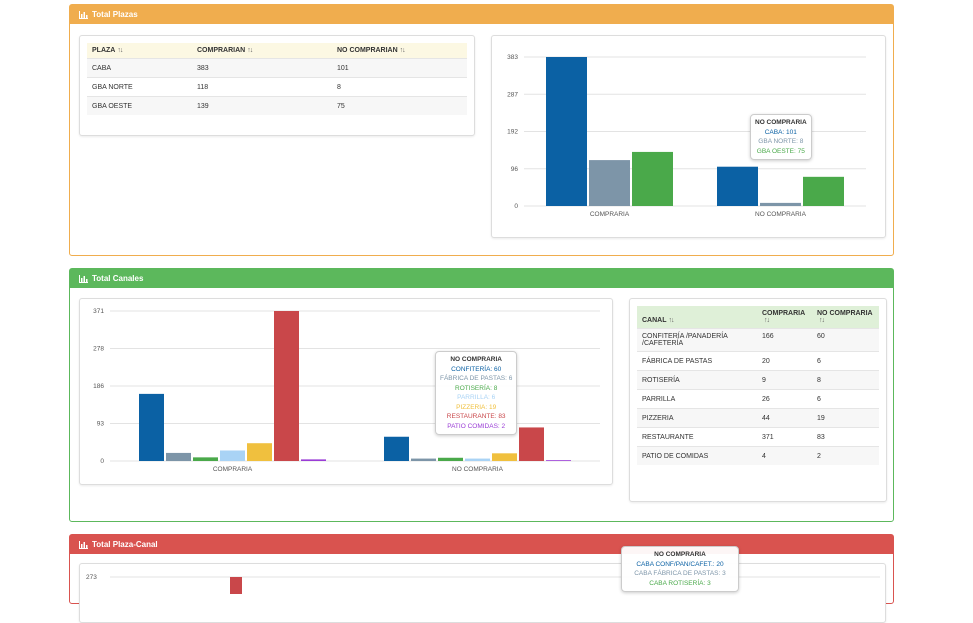  I want to click on y-tick-label: 278, so click(98, 349).